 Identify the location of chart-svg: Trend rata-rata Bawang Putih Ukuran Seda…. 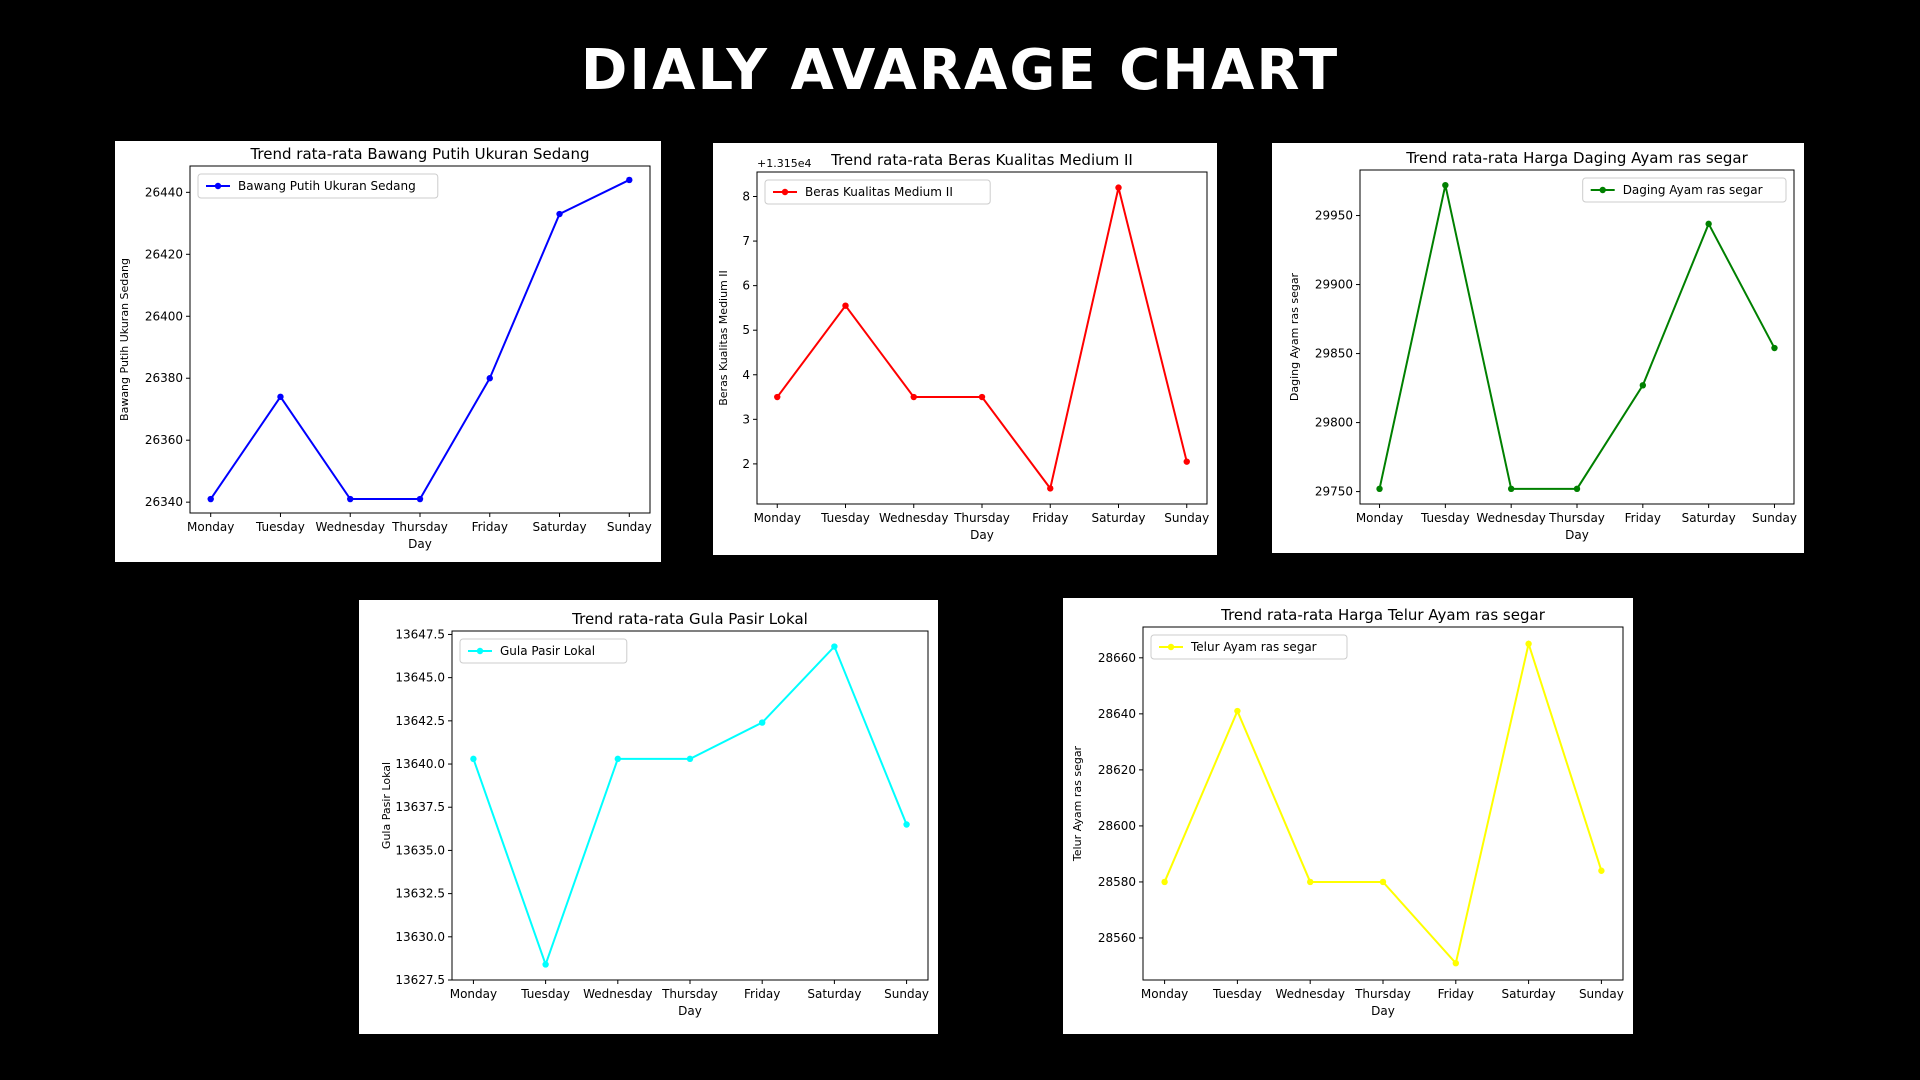
(385, 348).